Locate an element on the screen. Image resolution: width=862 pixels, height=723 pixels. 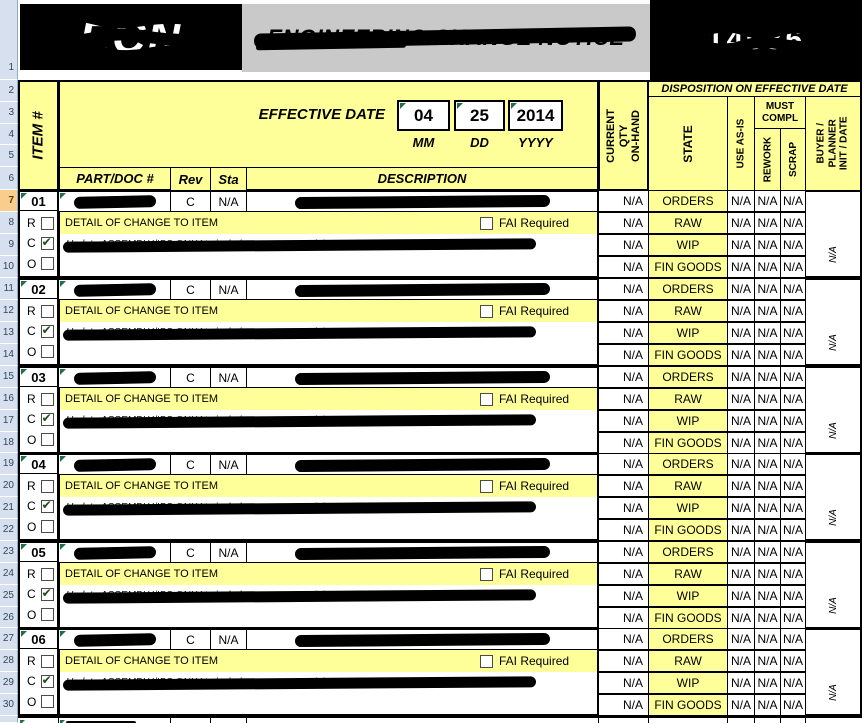
row-header-14: 14 is located at coordinates (9, 355).